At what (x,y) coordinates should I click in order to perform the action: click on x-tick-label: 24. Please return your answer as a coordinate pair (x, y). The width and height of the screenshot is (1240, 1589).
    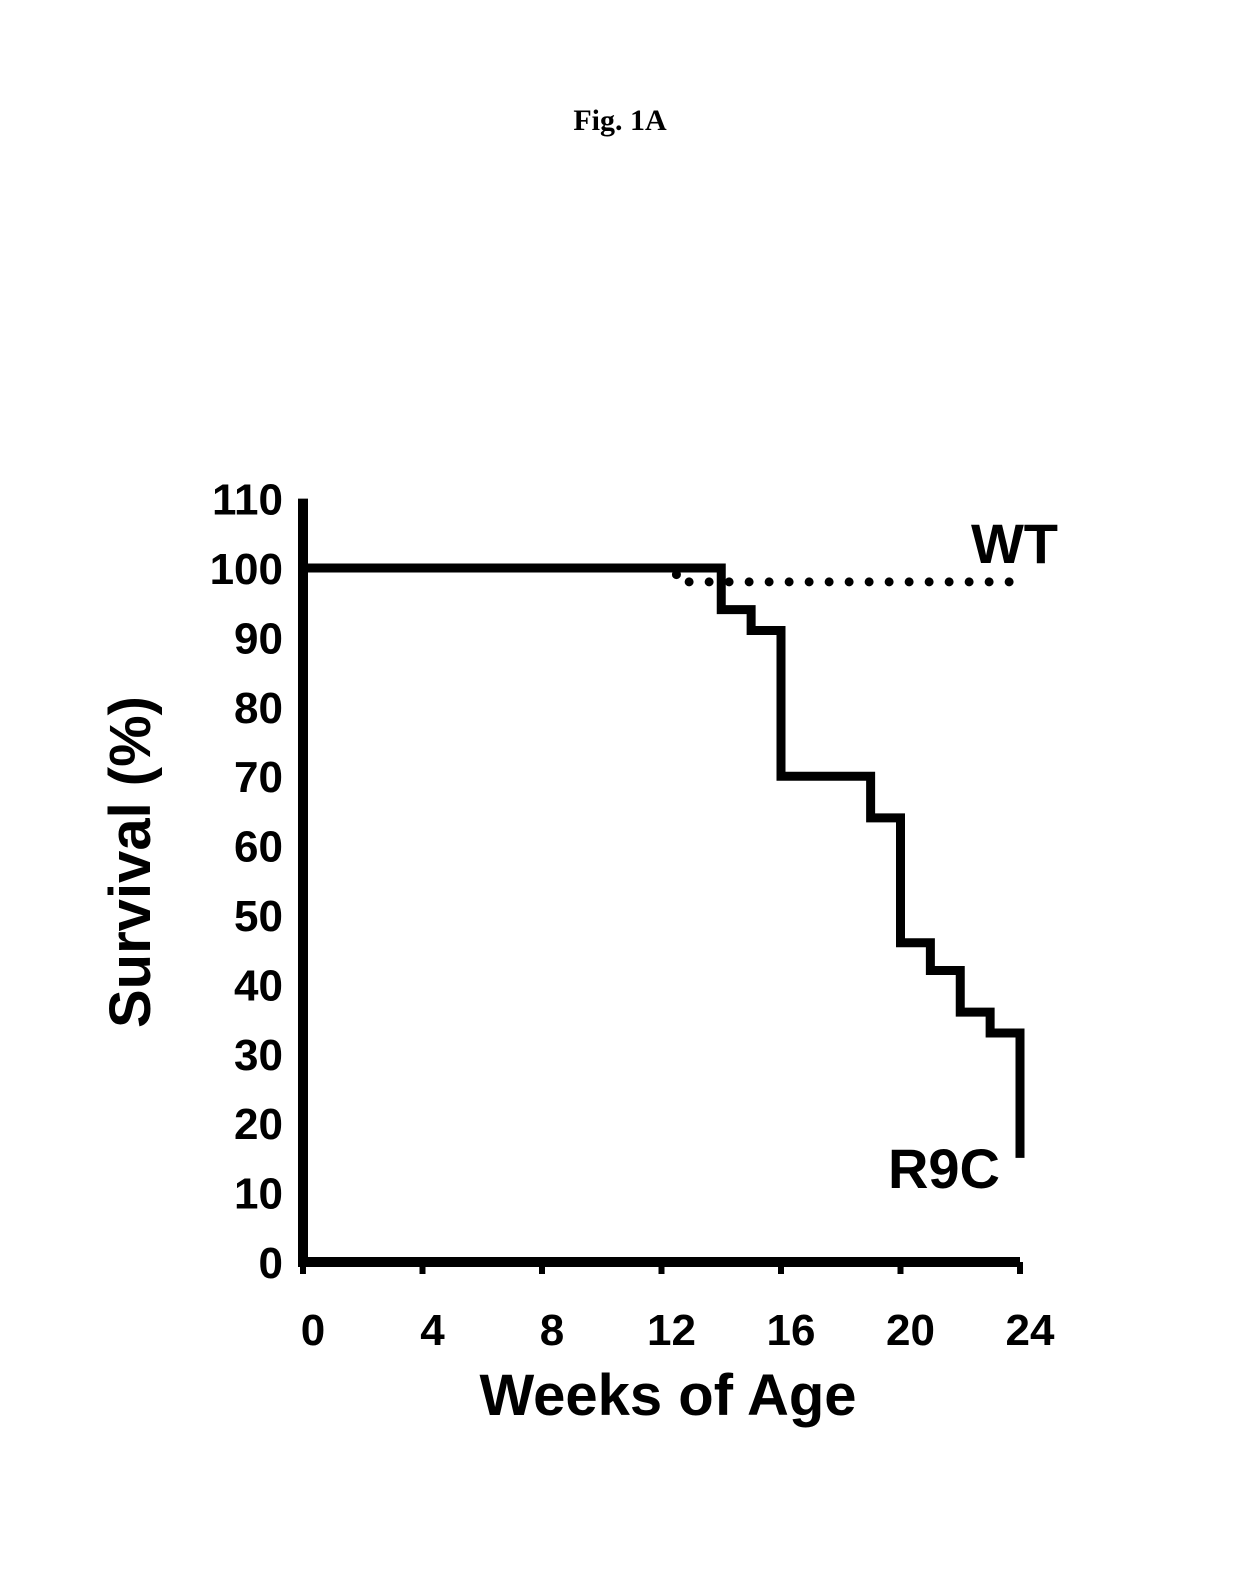
    Looking at the image, I should click on (1030, 1330).